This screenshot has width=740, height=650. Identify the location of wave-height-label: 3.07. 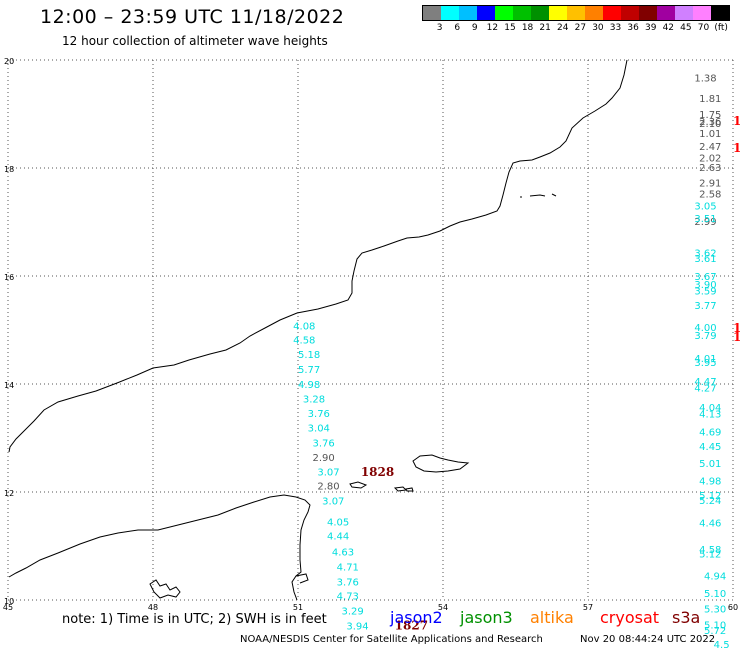
(333, 501).